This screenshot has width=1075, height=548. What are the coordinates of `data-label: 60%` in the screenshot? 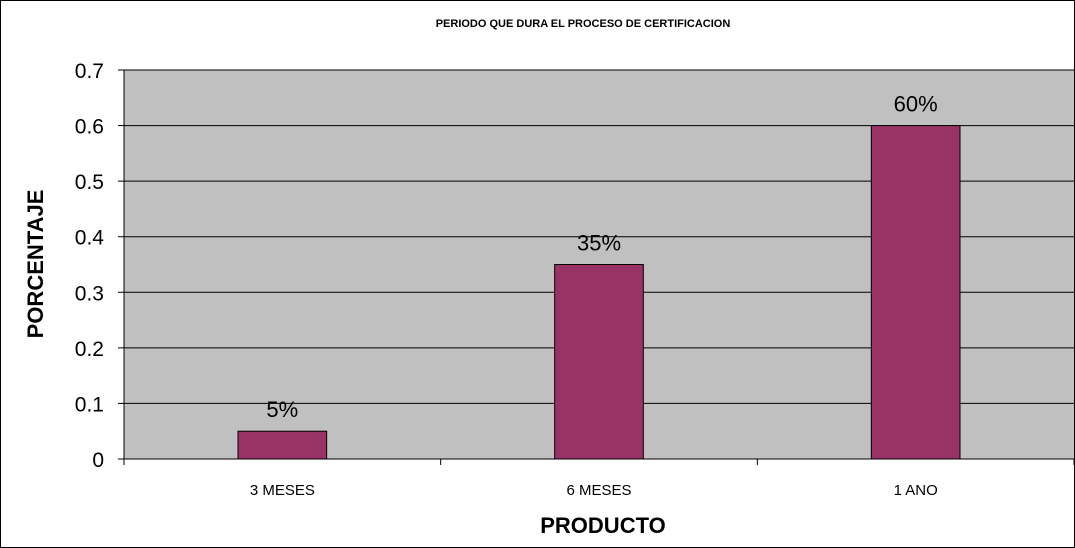 It's located at (916, 104).